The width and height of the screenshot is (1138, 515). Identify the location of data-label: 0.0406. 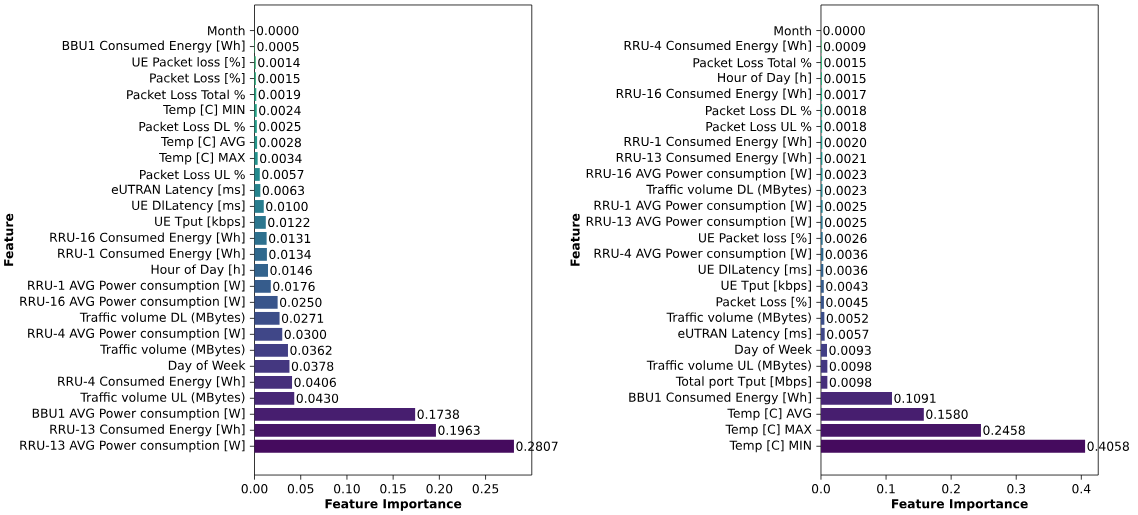
(315, 382).